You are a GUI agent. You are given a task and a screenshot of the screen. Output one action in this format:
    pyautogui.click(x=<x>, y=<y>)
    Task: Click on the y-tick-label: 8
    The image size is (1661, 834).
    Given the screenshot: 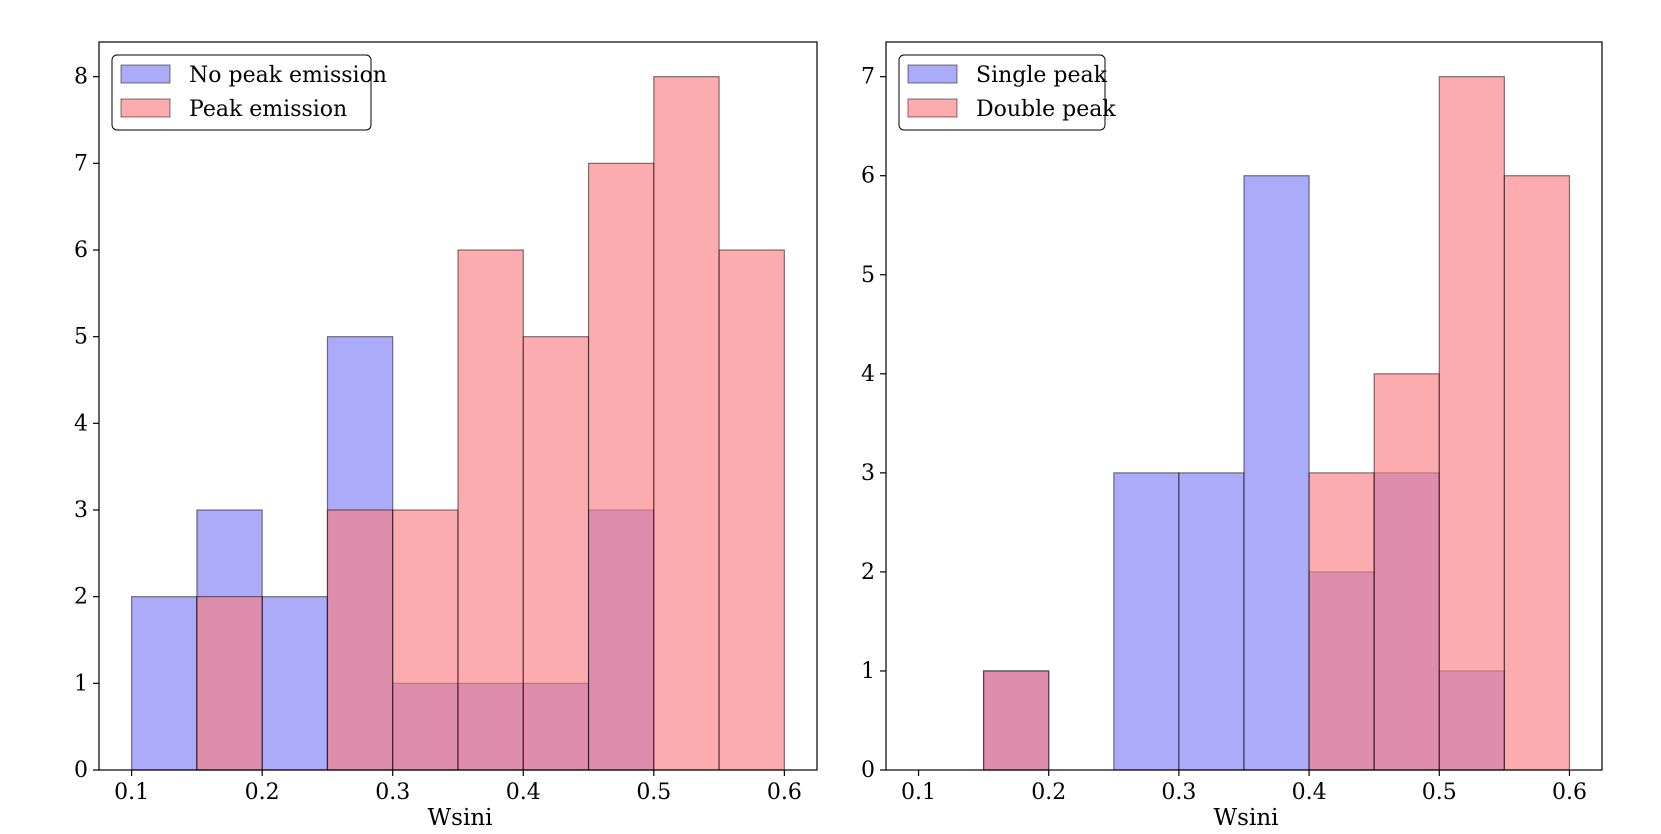 What is the action you would take?
    pyautogui.click(x=81, y=77)
    